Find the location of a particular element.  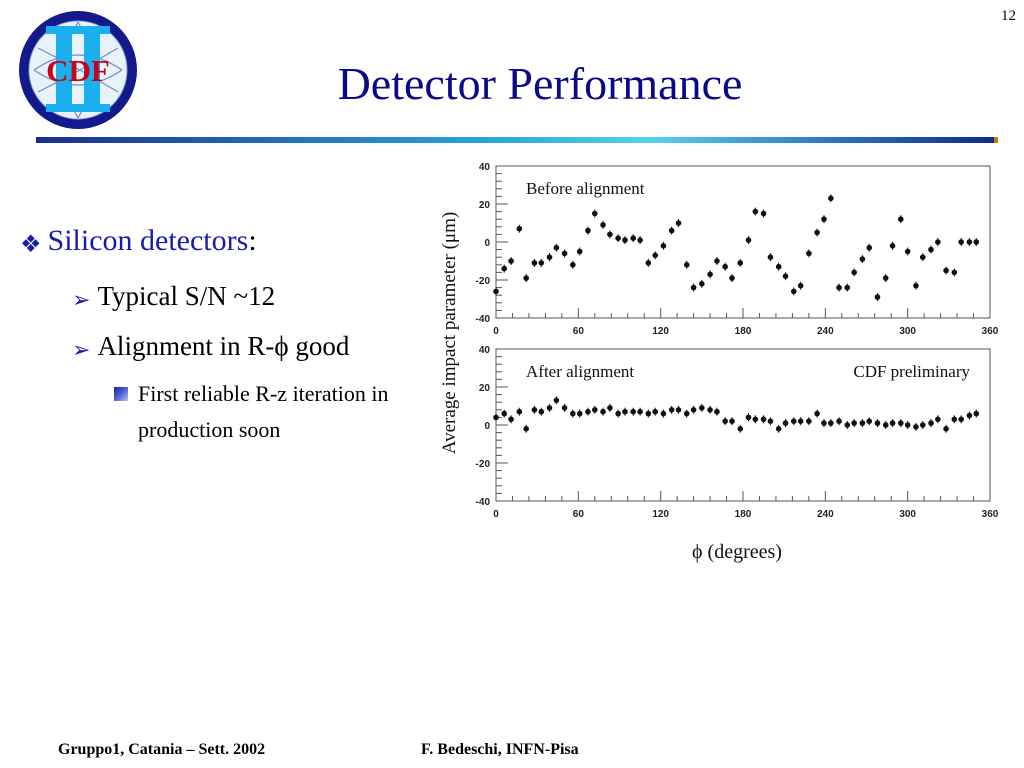

footer-right: F. Bedeschi, INFN-Pisa is located at coordinates (500, 749).